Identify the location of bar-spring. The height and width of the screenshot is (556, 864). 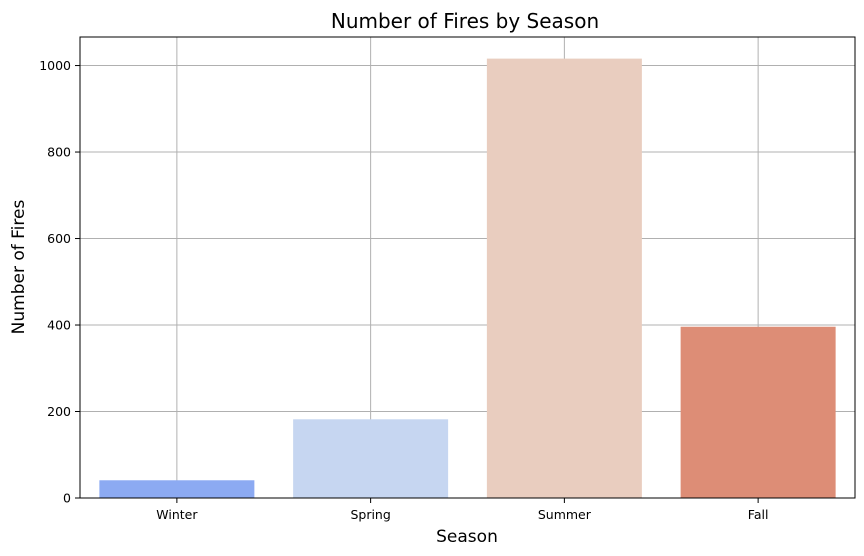
(371, 458).